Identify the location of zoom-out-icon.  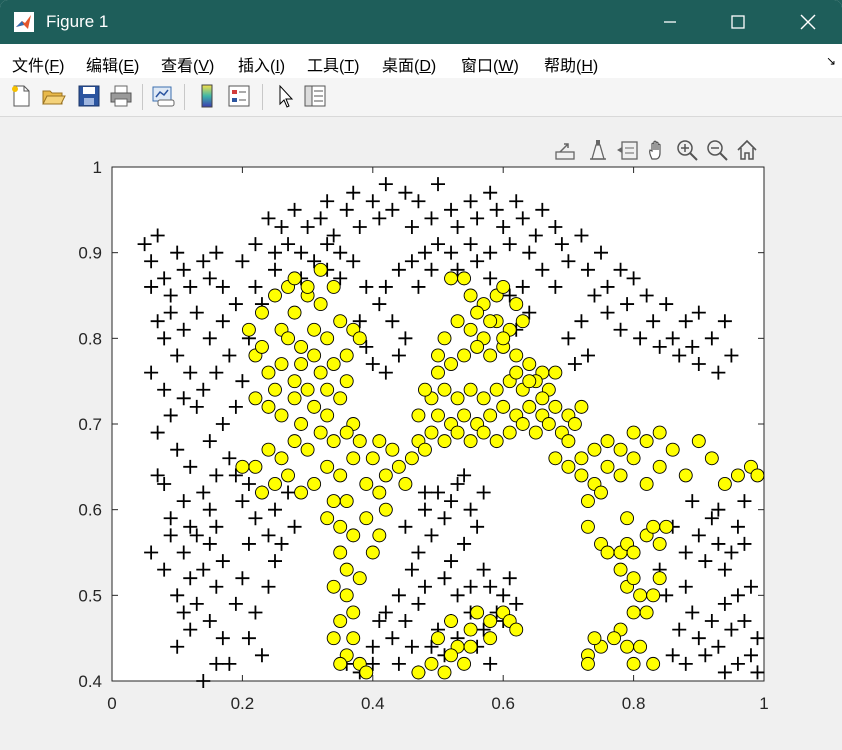
(717, 150).